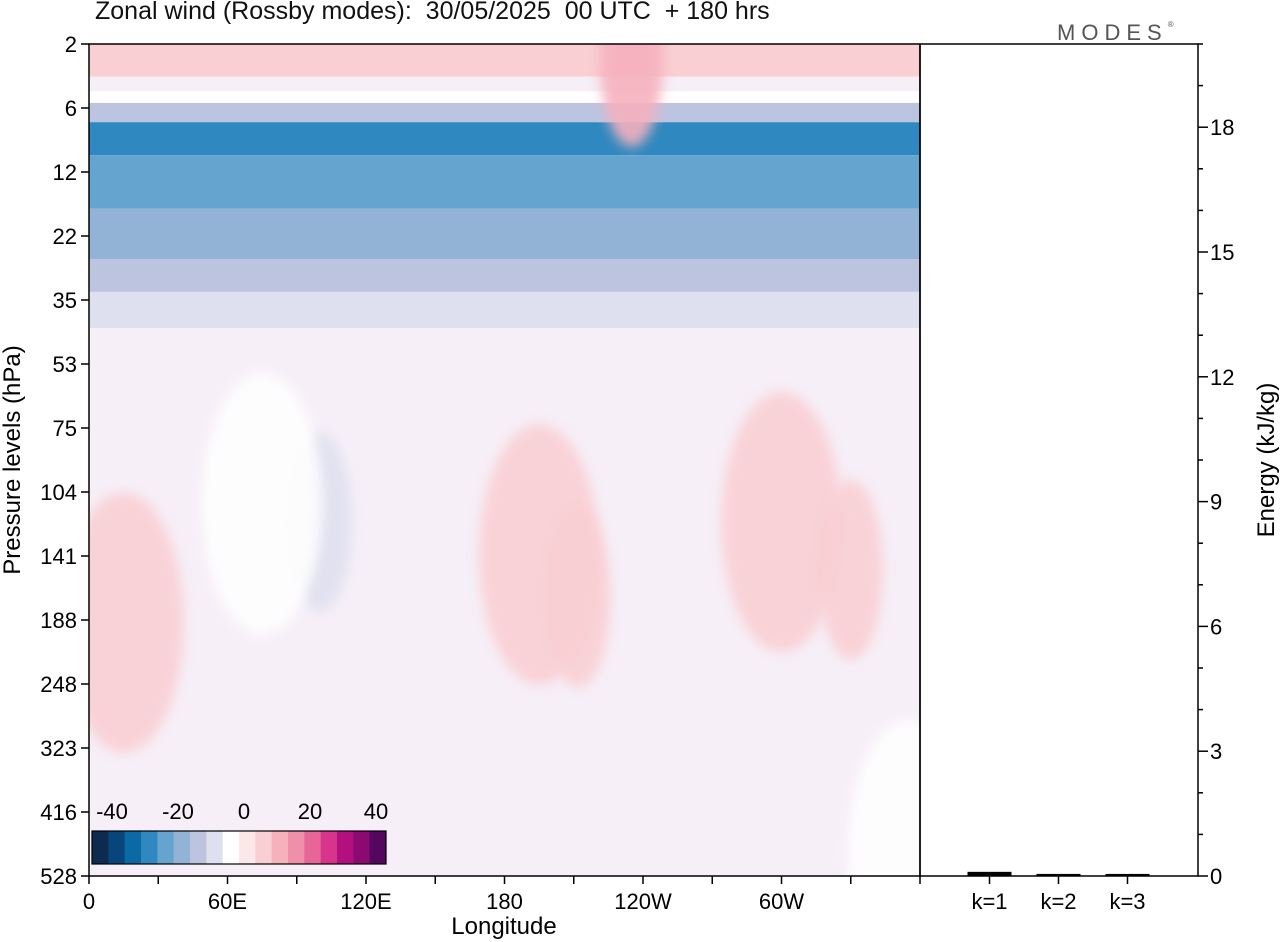 The width and height of the screenshot is (1280, 942). I want to click on colorbar-tick-label: 40, so click(376, 811).